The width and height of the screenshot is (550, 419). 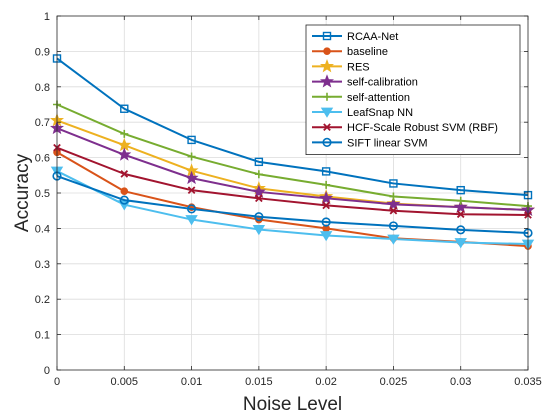 What do you see at coordinates (57, 382) in the screenshot?
I see `x-tick-label: 0` at bounding box center [57, 382].